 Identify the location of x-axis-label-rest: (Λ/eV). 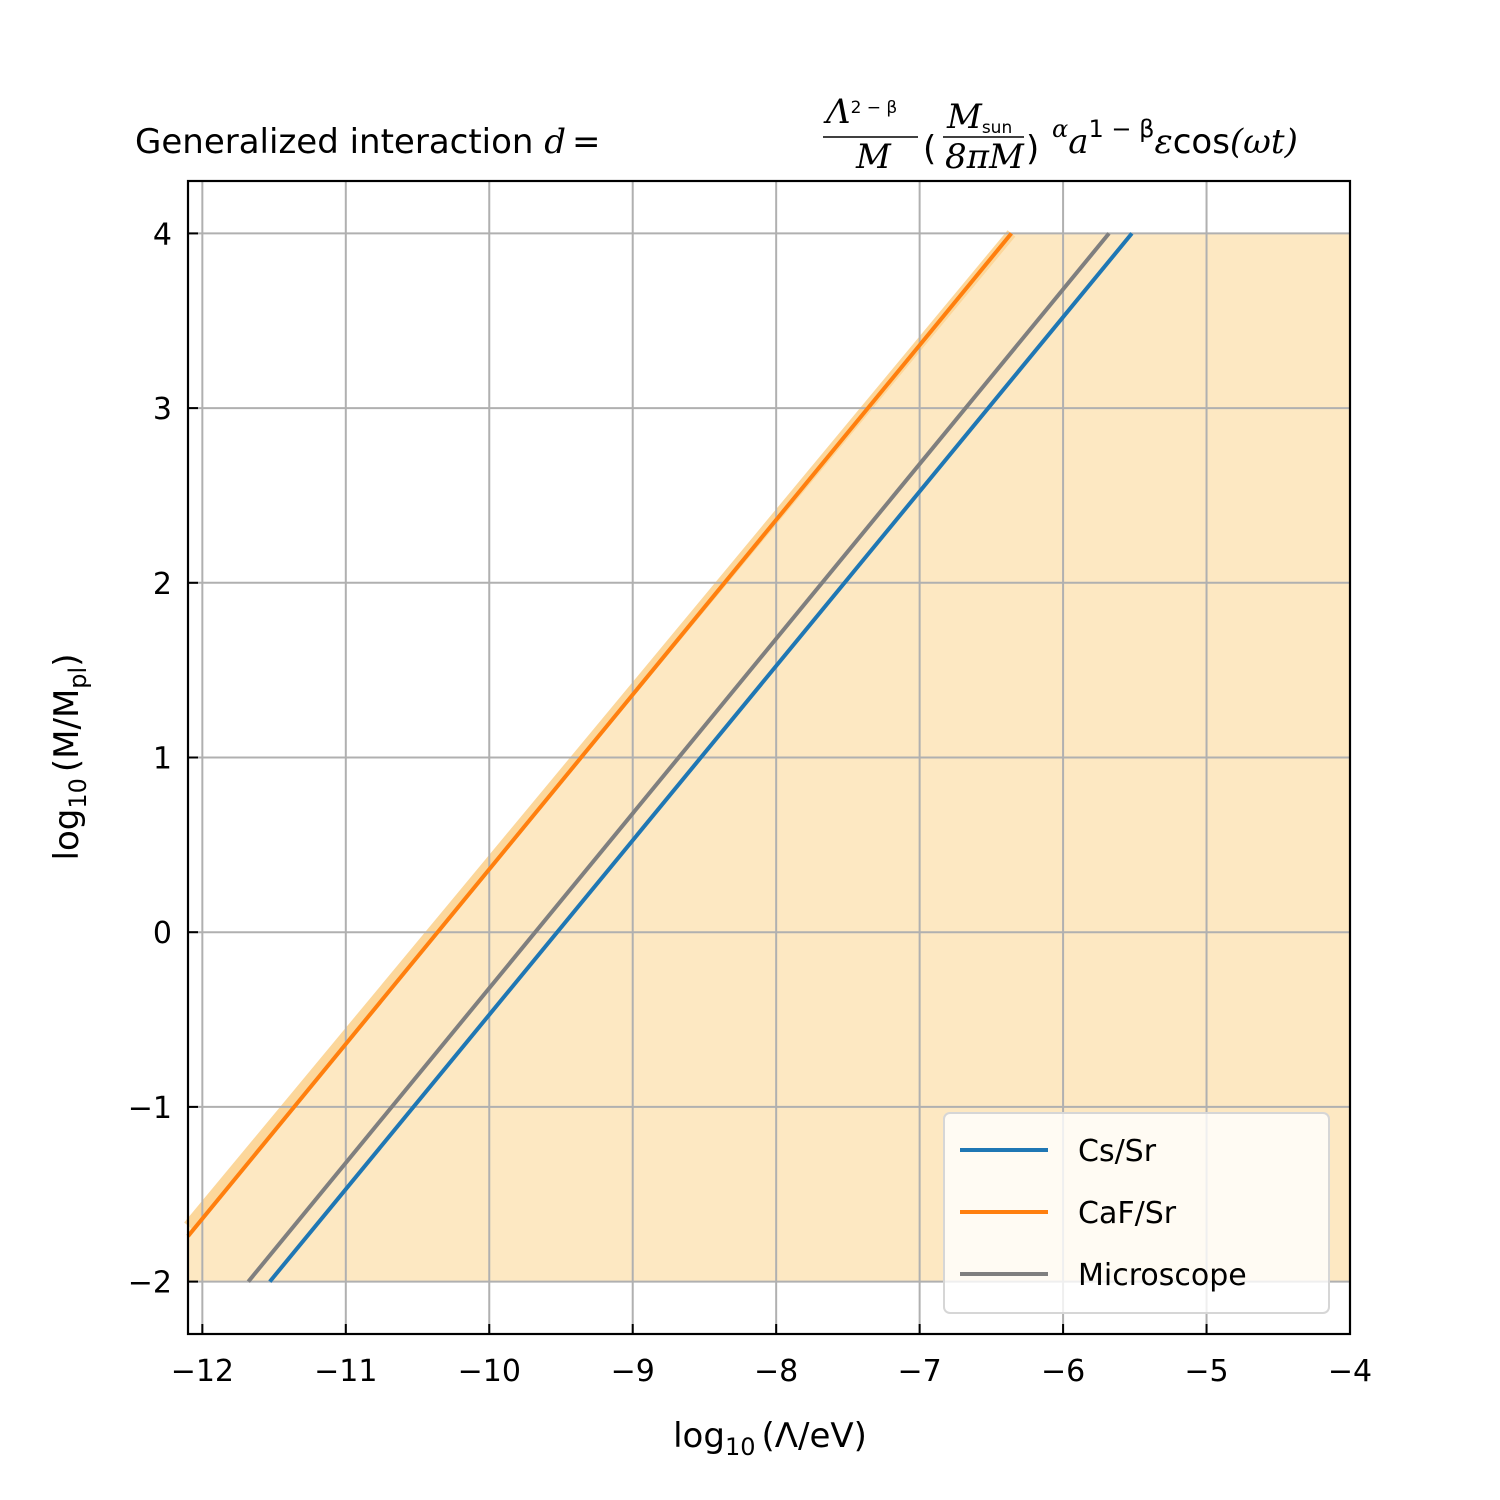
(813, 1436).